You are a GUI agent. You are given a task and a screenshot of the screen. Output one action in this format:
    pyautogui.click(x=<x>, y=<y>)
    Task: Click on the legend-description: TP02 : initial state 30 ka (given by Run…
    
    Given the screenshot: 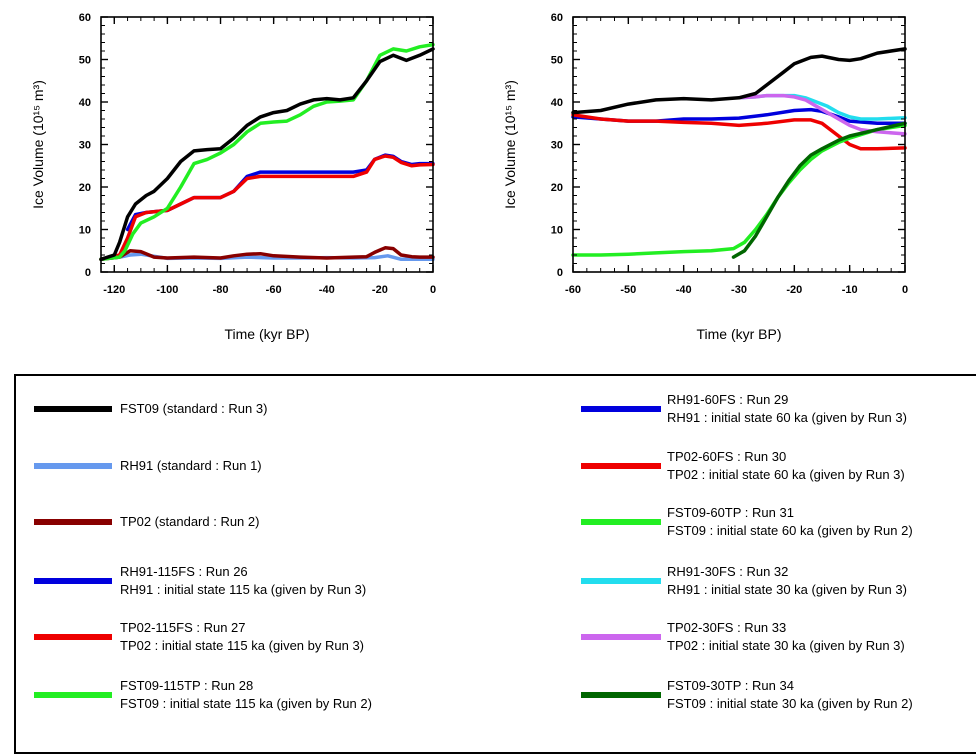 What is the action you would take?
    pyautogui.click(x=786, y=645)
    